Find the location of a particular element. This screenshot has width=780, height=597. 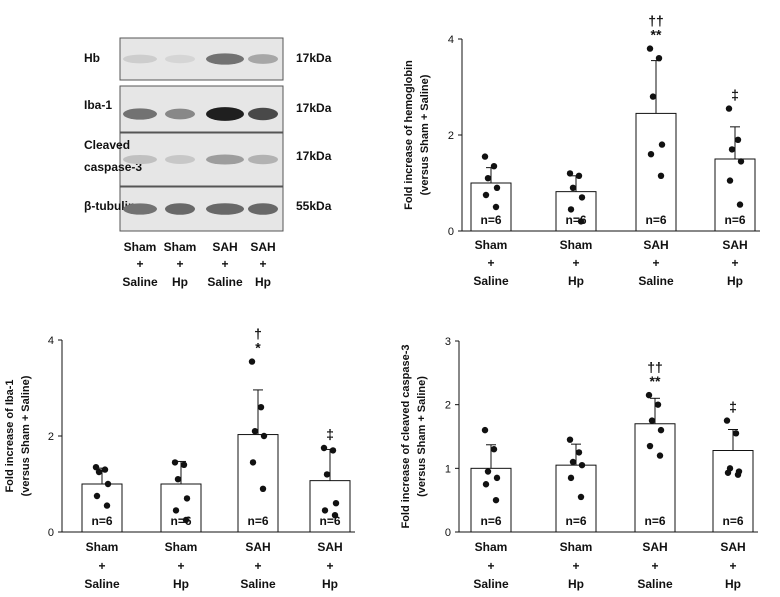

lane-label-line3: Saline is located at coordinates (225, 282).